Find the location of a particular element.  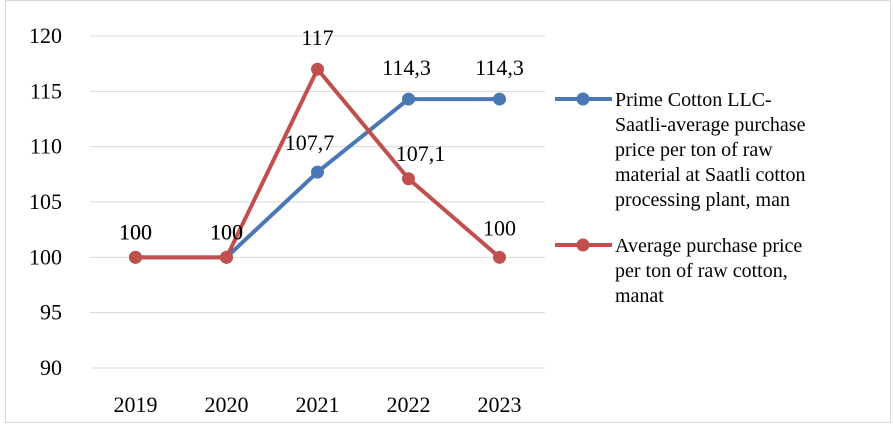

y-tick-label: 105 is located at coordinates (45, 201).